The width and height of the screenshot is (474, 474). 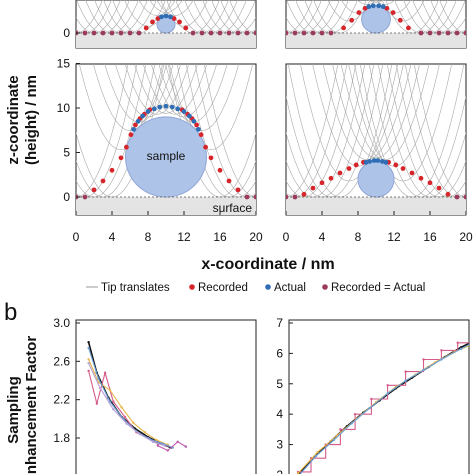 I want to click on bottom-ylabel-line2: Enhancement Factor, so click(x=31, y=405).